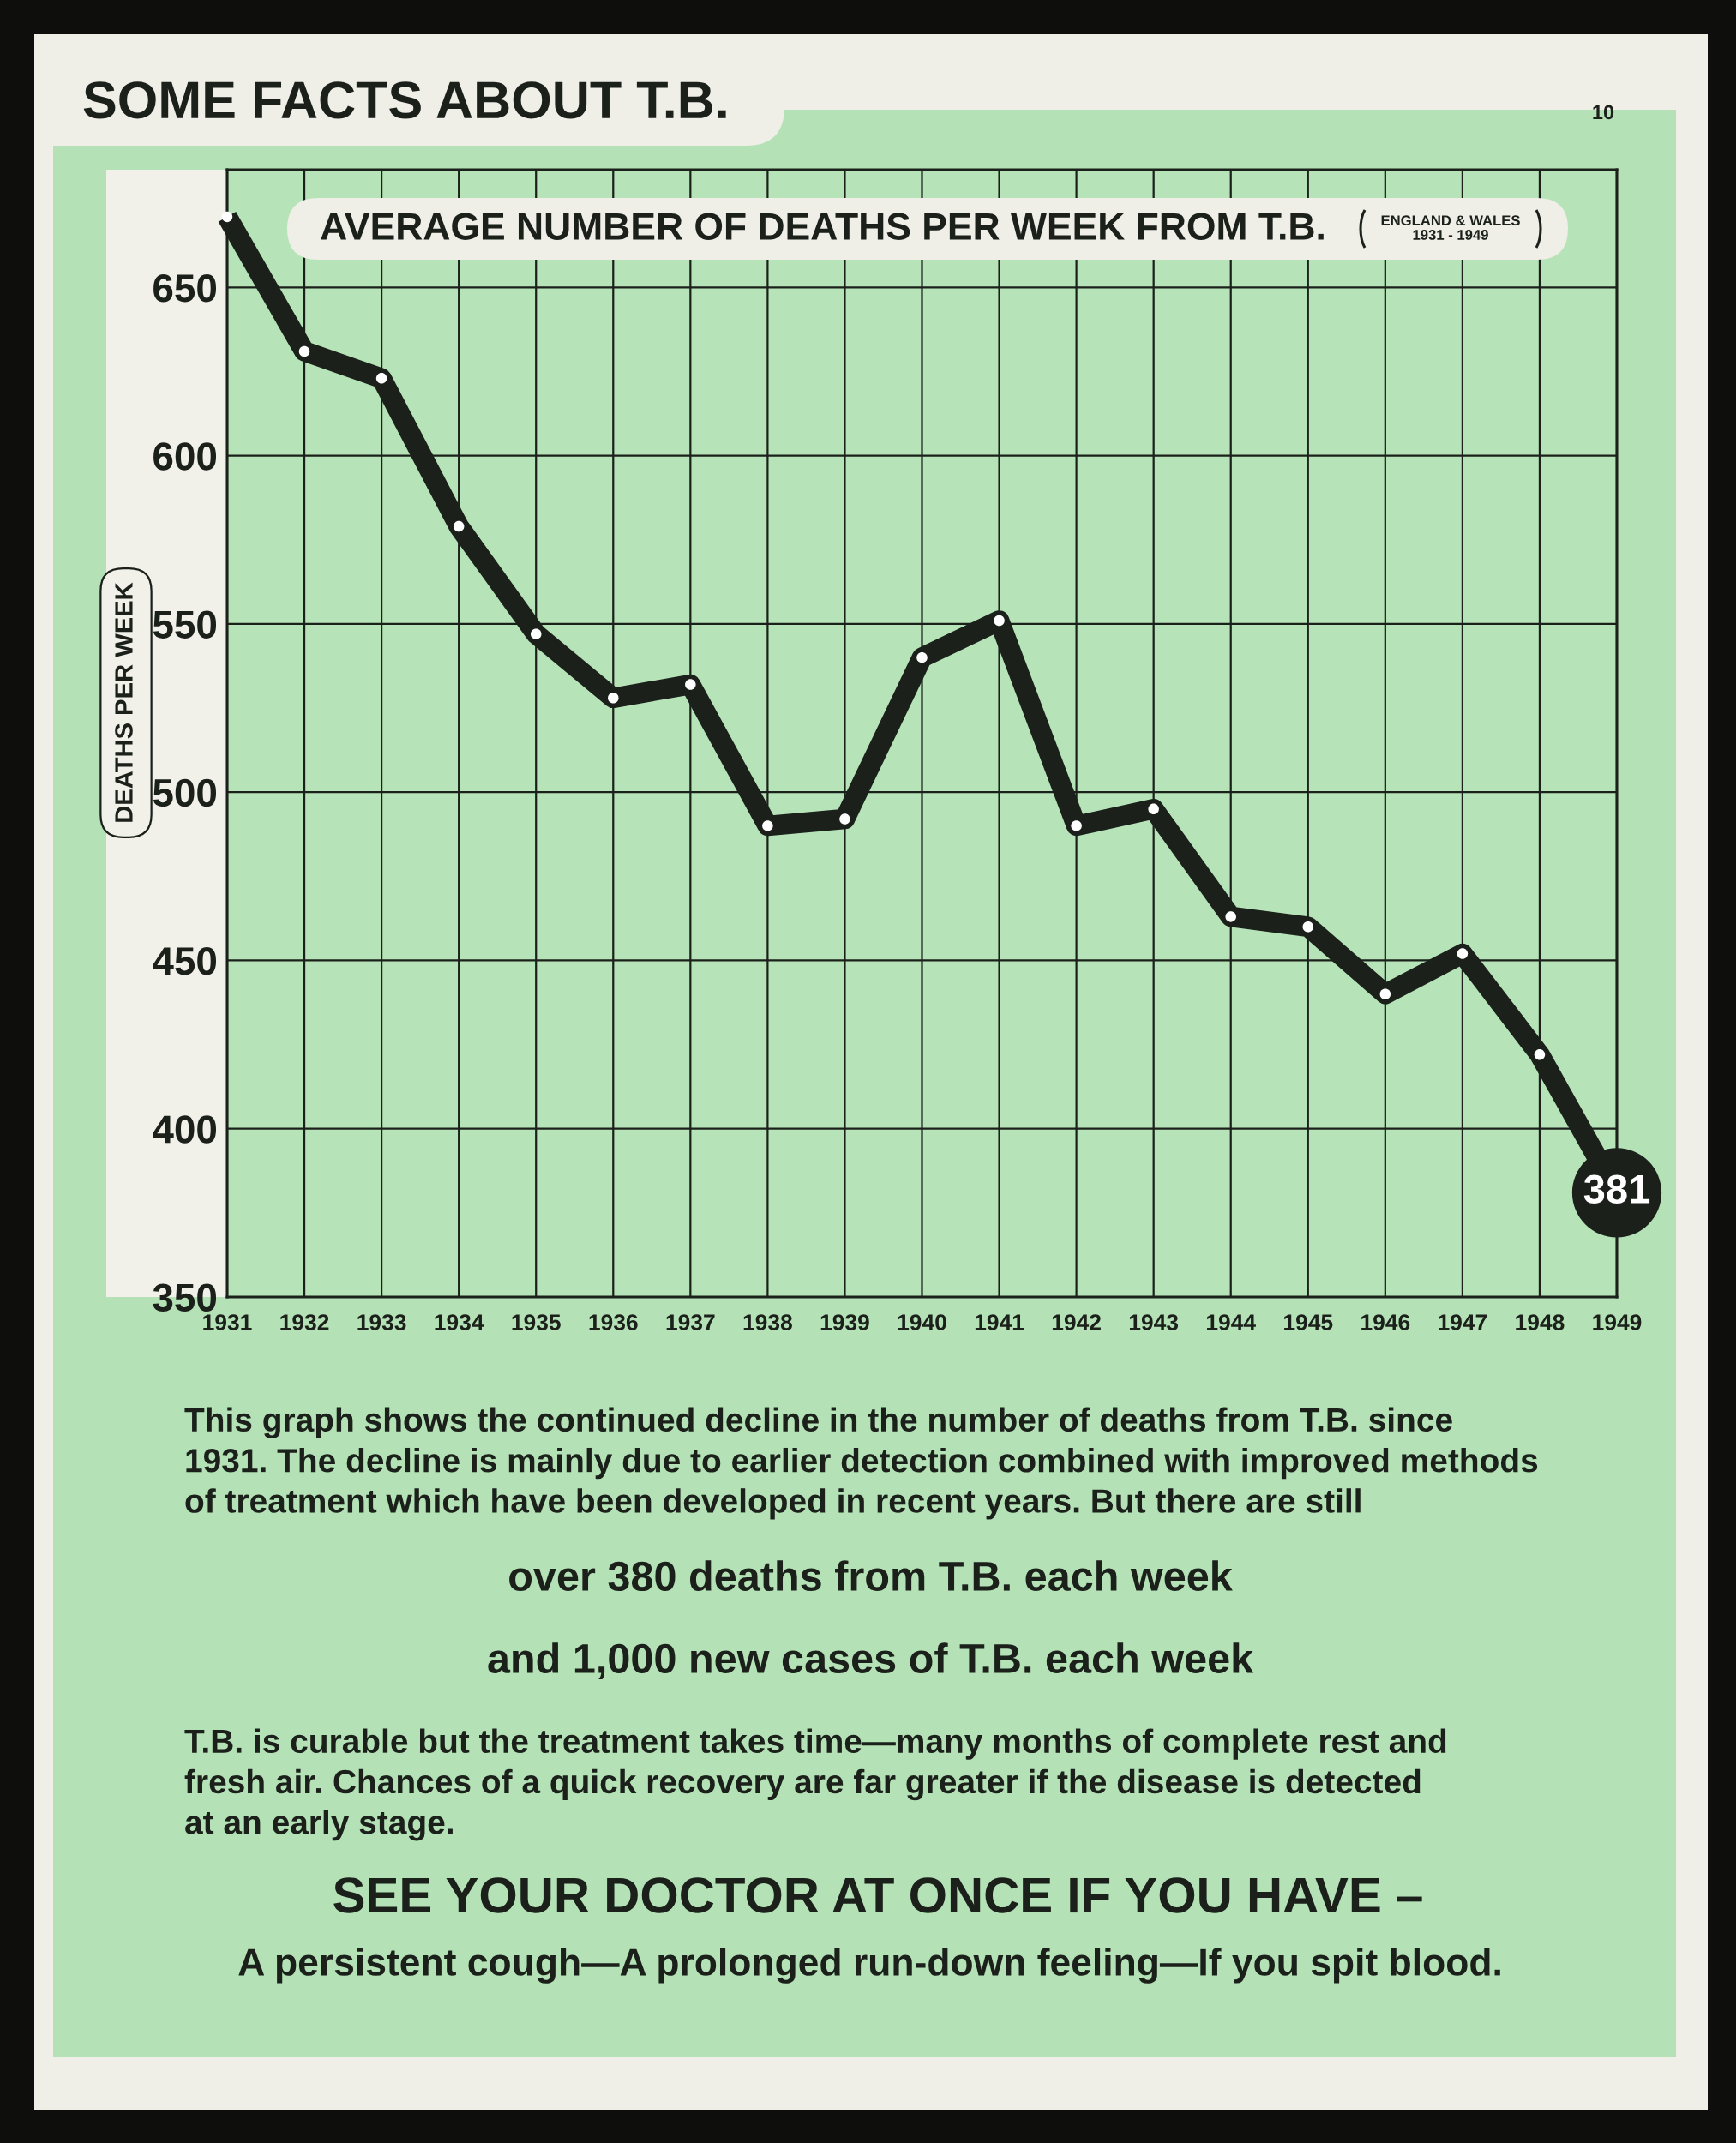 The image size is (1736, 2143). What do you see at coordinates (815, 1784) in the screenshot?
I see `text: T.B. is curable but the treatment takes time—many months of complete rest and fresh air. Chances of a quick recovery are far greater if the disease is detected at an early stage.` at bounding box center [815, 1784].